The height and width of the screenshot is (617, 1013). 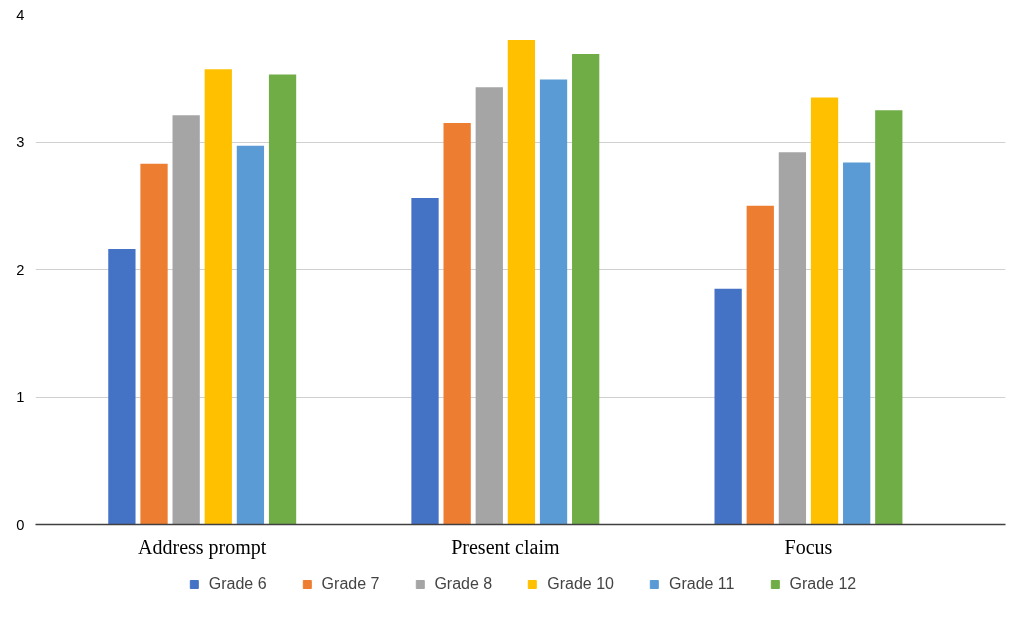 What do you see at coordinates (701, 584) in the screenshot?
I see `legend-label: Grade 11` at bounding box center [701, 584].